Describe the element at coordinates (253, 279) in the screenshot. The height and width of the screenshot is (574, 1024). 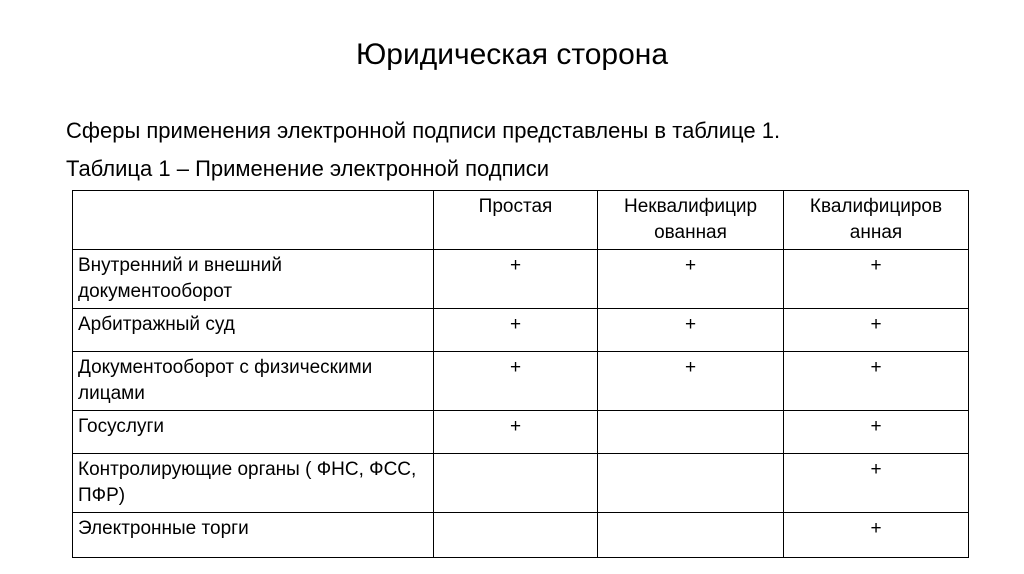
I see `table-cell: Внутренний и внешний документооборот` at that location.